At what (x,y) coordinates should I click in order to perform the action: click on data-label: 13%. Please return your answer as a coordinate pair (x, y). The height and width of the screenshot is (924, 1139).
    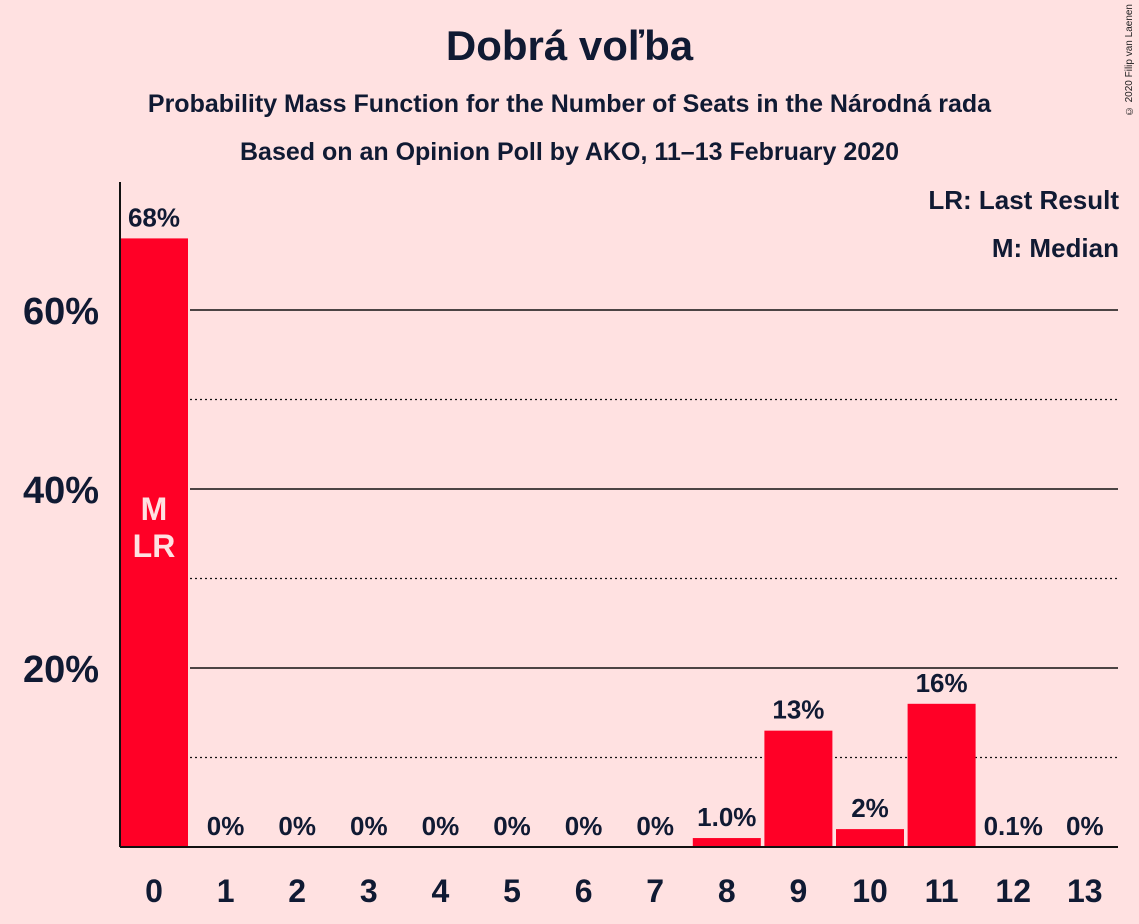
    Looking at the image, I should click on (798, 710).